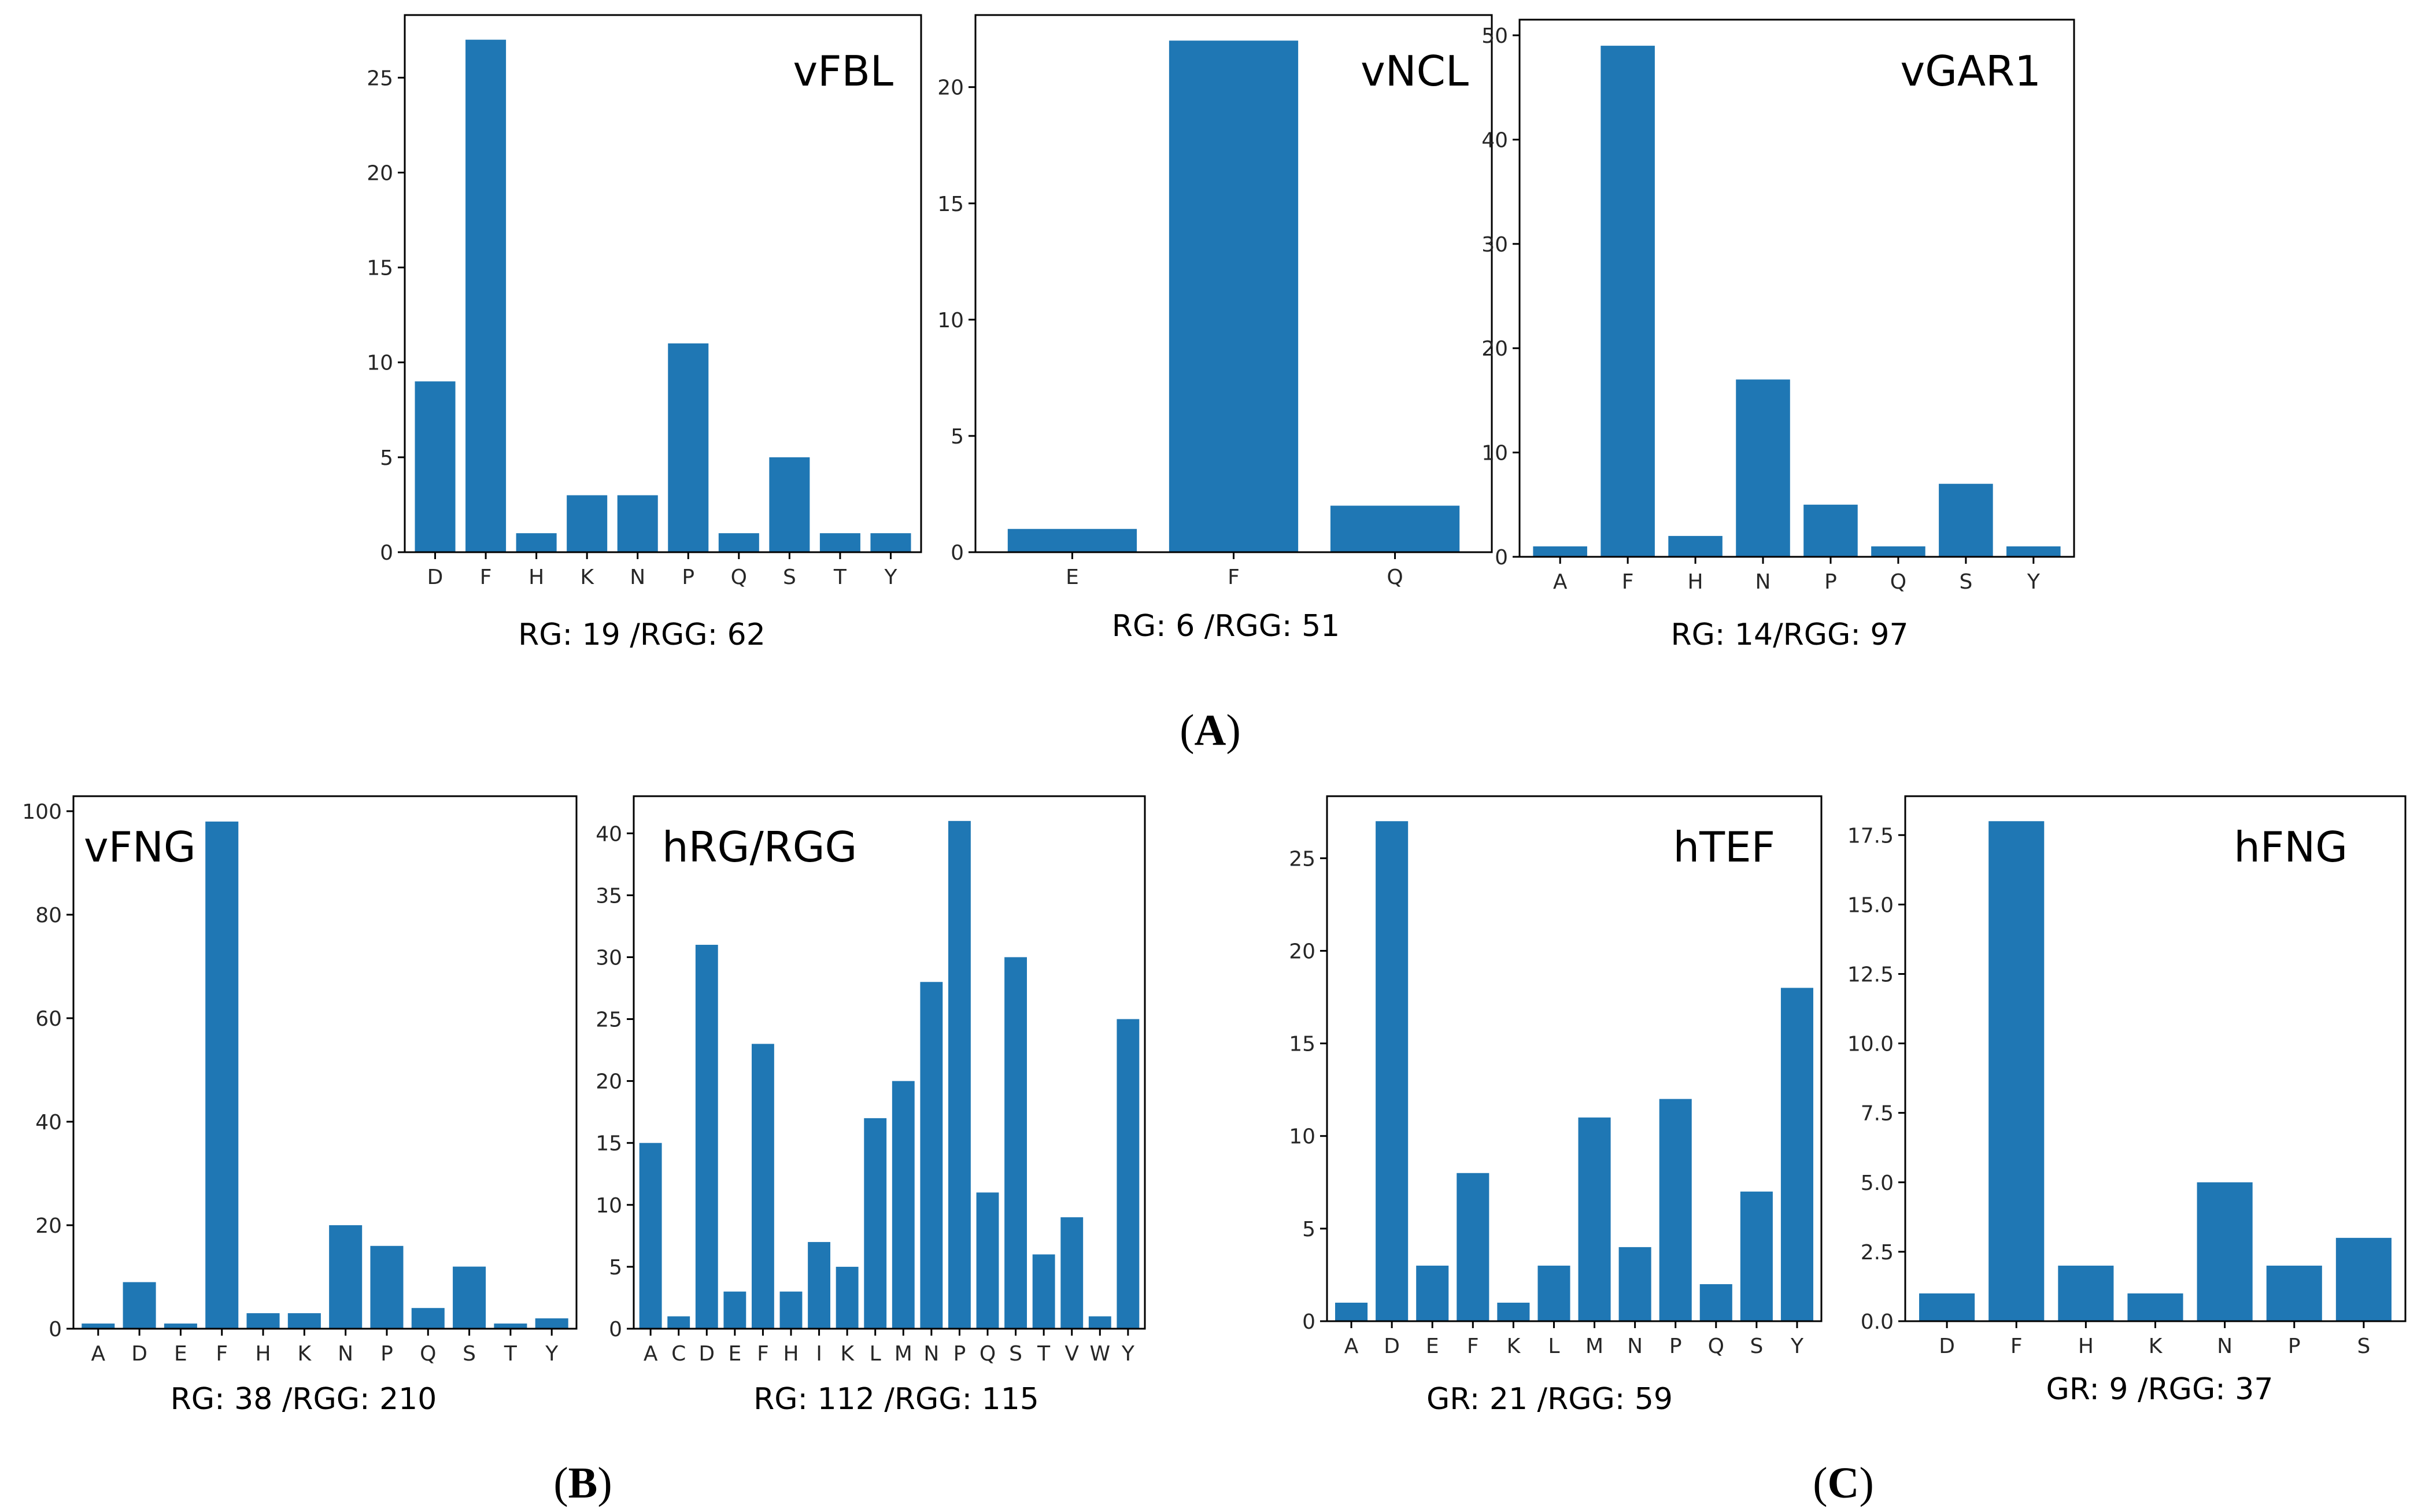 The height and width of the screenshot is (1512, 2421). Describe the element at coordinates (819, 1285) in the screenshot. I see `bar-I` at that location.